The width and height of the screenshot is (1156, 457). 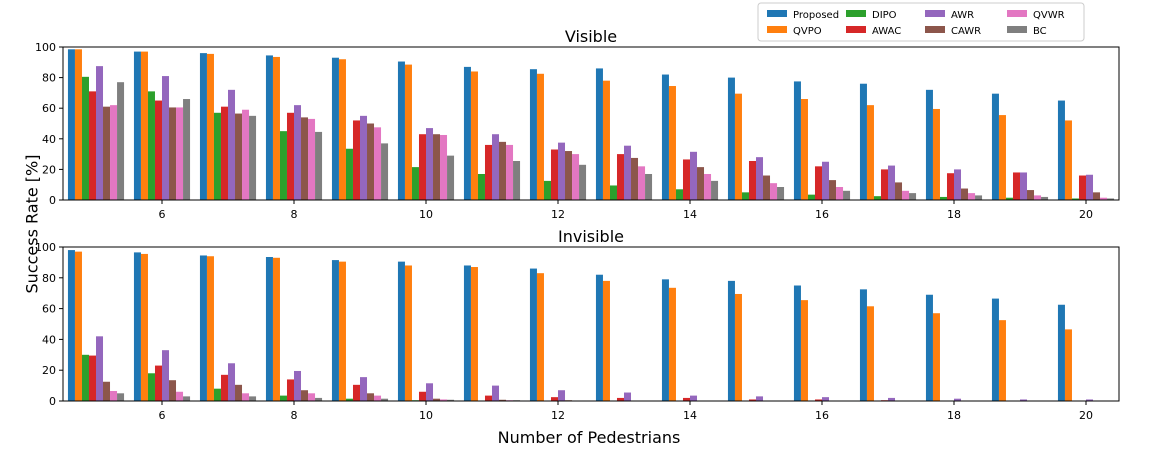 I want to click on panel-title: Visible, so click(x=591, y=36).